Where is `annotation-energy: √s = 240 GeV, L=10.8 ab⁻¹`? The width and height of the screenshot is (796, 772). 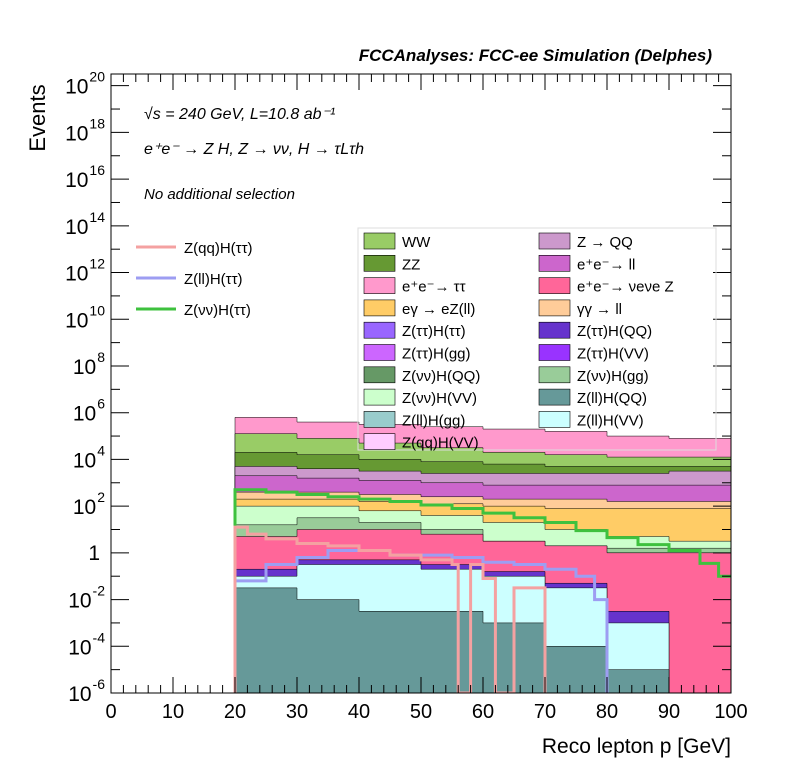 annotation-energy: √s = 240 GeV, L=10.8 ab⁻¹ is located at coordinates (239, 114).